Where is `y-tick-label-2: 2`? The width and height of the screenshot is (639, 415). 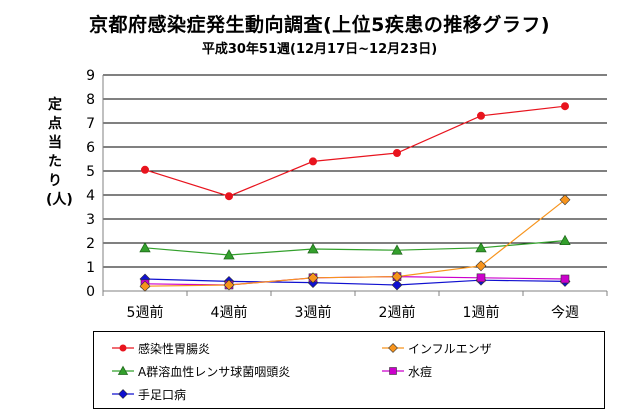
y-tick-label-2: 2 is located at coordinates (90, 244).